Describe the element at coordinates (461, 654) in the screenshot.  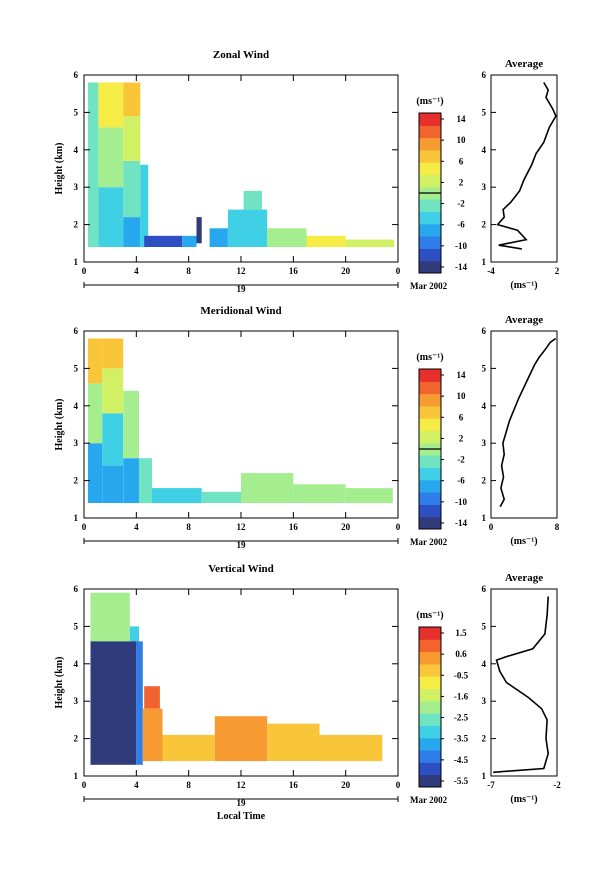
I see `colorbar-tick-label: 0.6` at that location.